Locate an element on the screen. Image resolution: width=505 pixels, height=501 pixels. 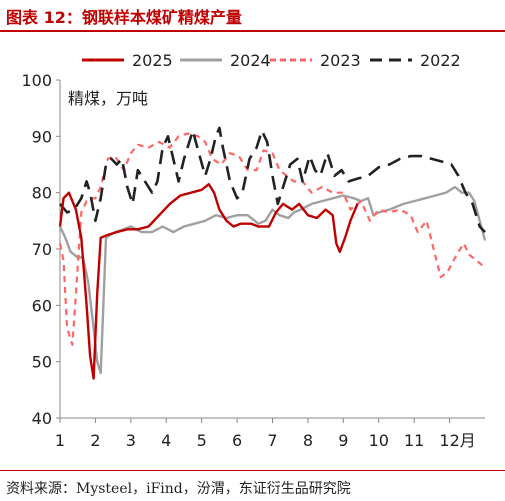
y-tick-label: 40 is located at coordinates (42, 418).